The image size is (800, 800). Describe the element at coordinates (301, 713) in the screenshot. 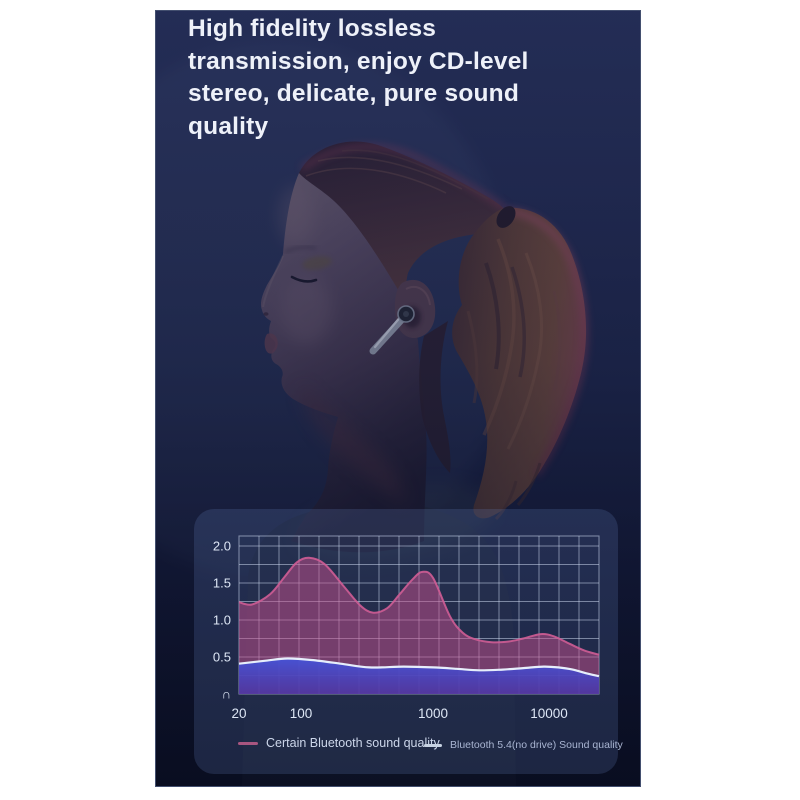

I see `svg-text: 100` at that location.